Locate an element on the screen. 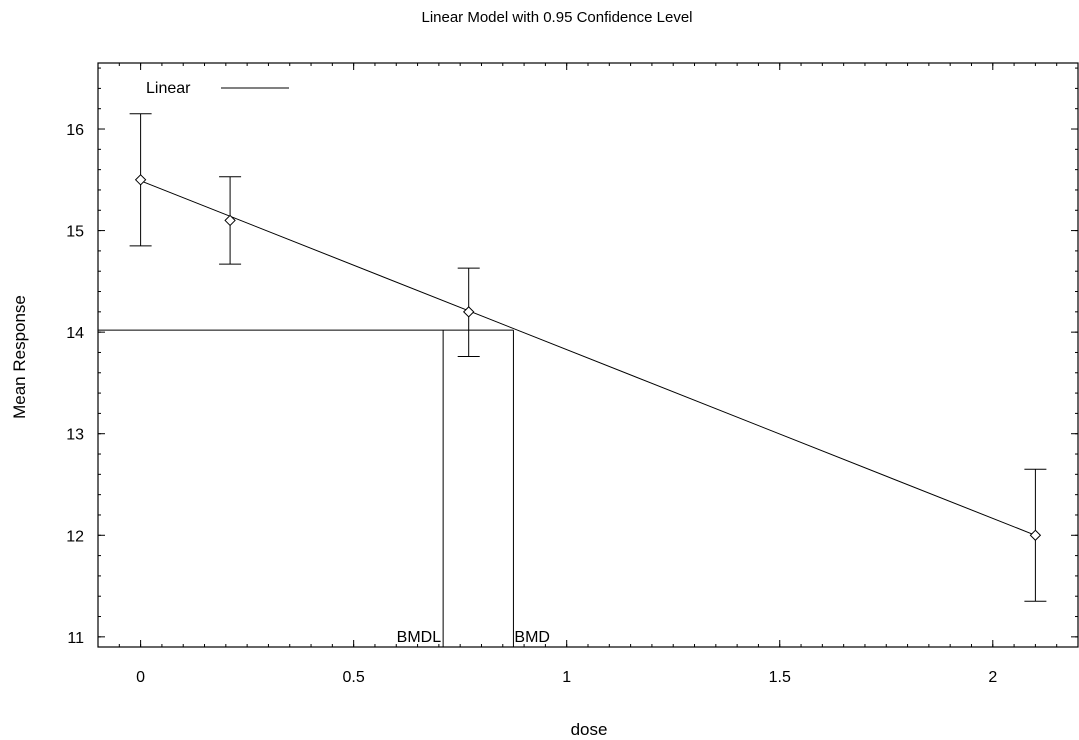 This screenshot has width=1079, height=740. y-tick-label: 13 is located at coordinates (75, 435).